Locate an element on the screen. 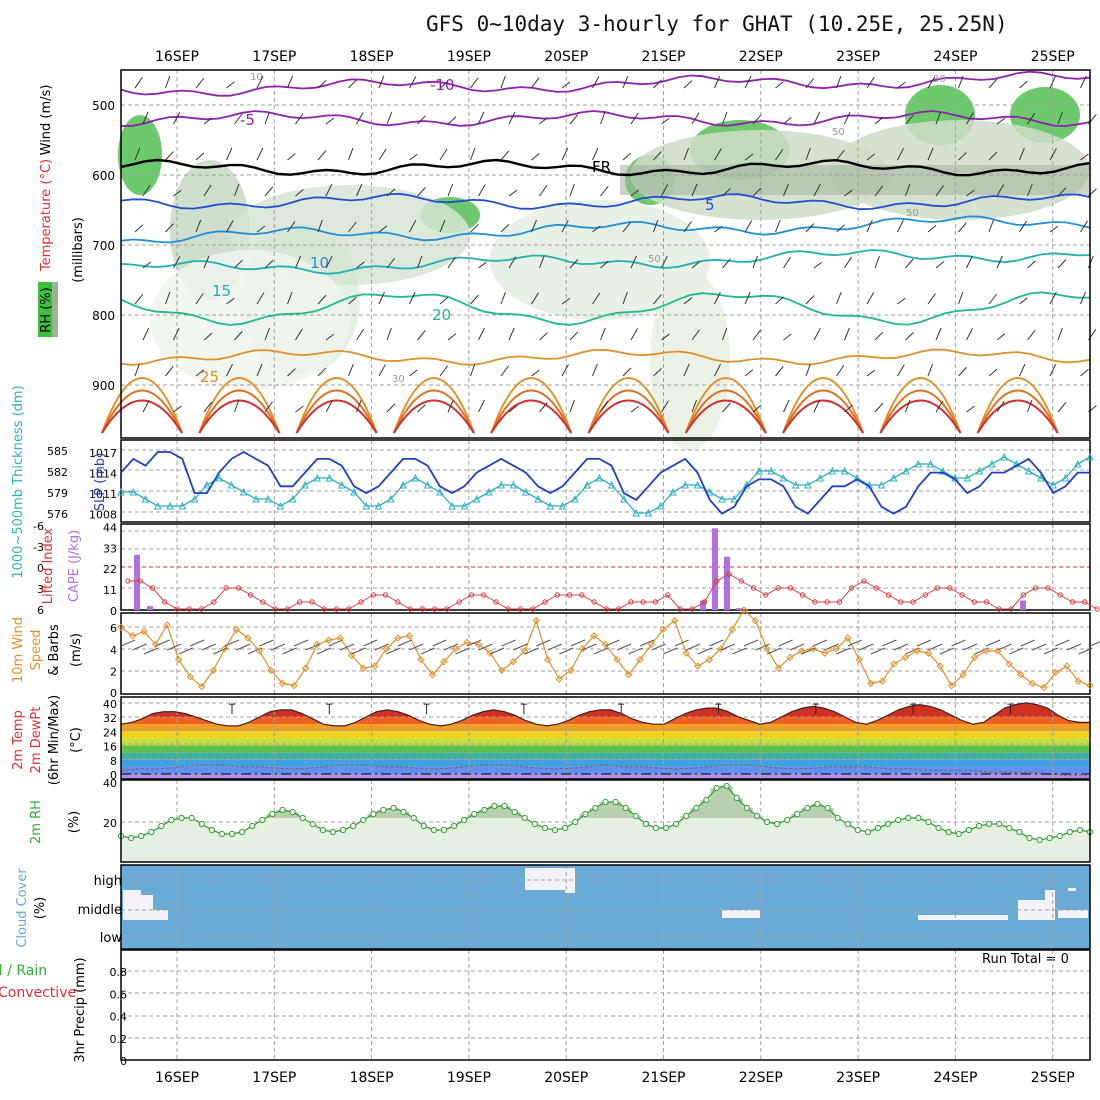 The height and width of the screenshot is (1100, 1100). temp-axis-label-4: (°C) is located at coordinates (76, 740).